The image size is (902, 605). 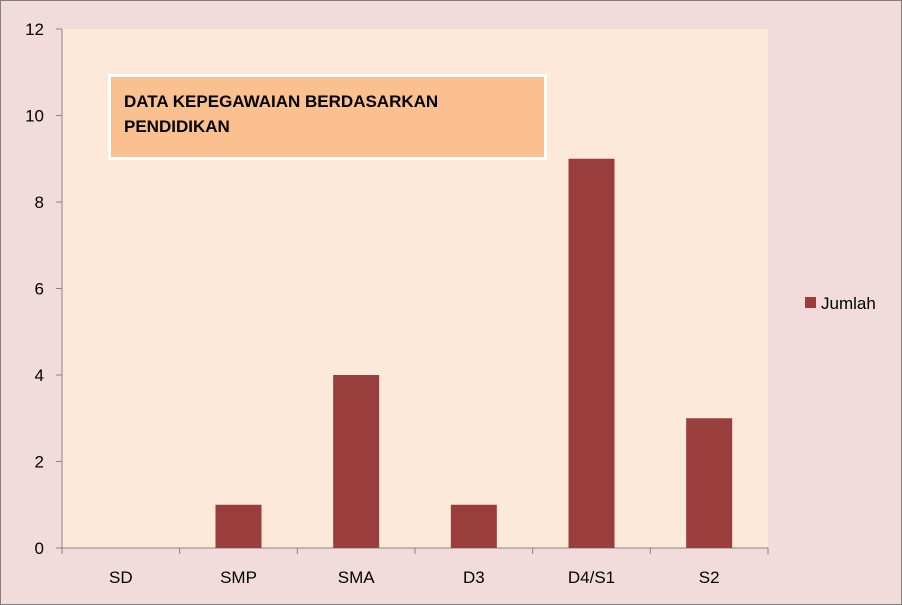 What do you see at coordinates (34, 116) in the screenshot?
I see `y-tick-label: 10` at bounding box center [34, 116].